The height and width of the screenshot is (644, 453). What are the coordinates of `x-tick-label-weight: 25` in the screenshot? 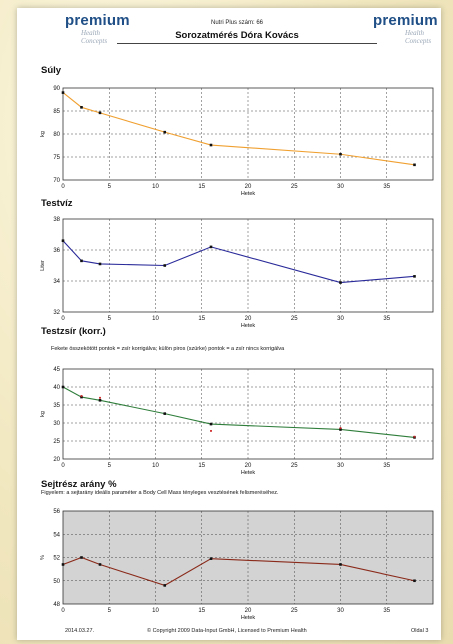 It's located at (294, 187).